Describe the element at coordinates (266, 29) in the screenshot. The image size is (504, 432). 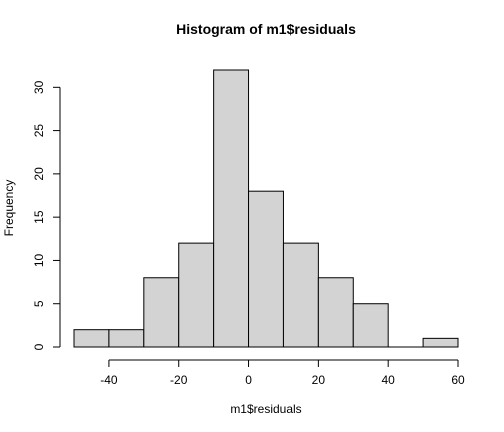
I see `chart-title: Histogram of m1$residuals` at that location.